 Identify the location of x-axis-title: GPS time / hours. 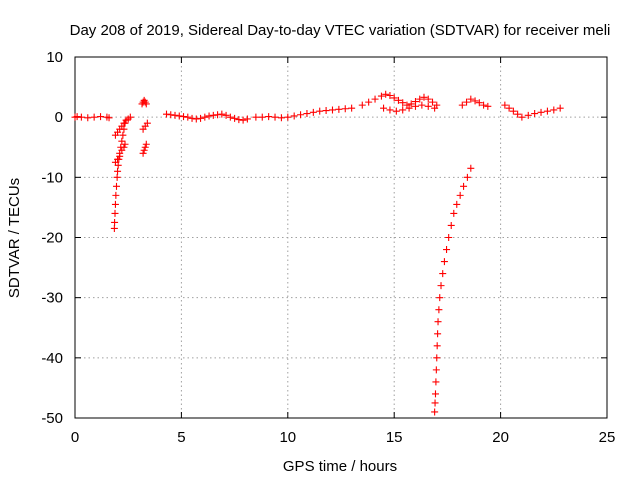
(340, 466).